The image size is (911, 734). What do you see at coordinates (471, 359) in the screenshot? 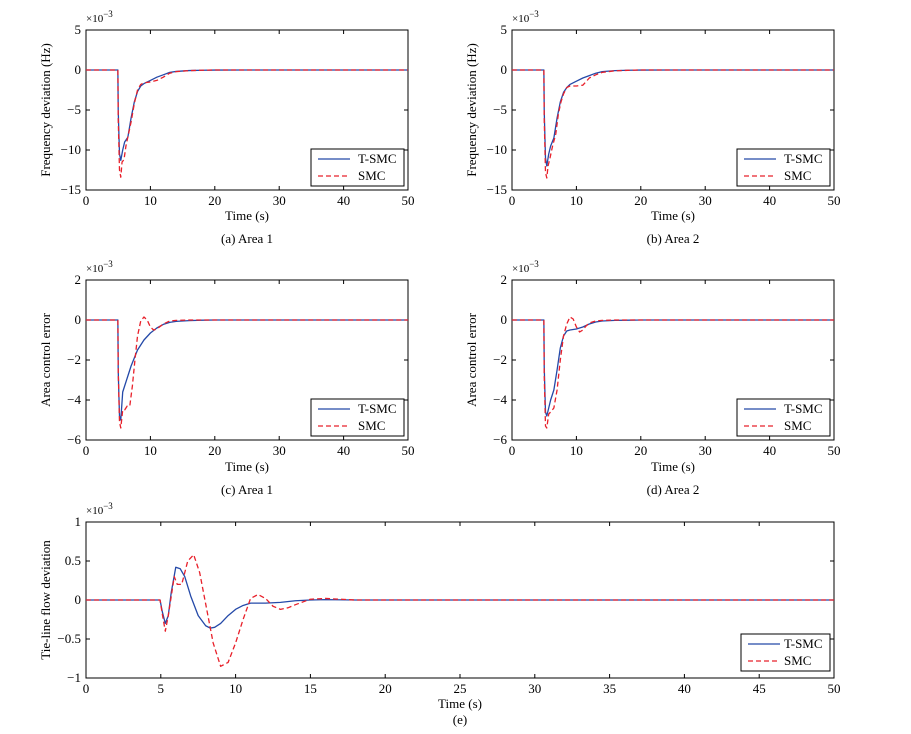
I see `y-axis-label: Area control error` at bounding box center [471, 359].